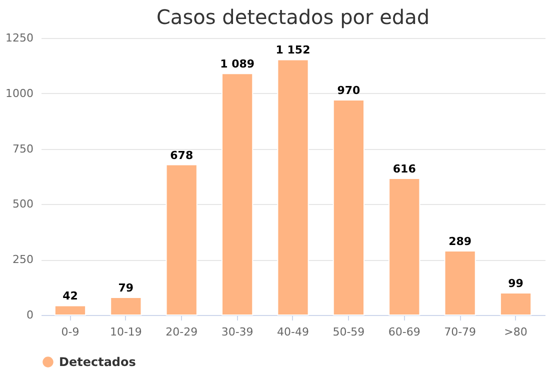 The width and height of the screenshot is (560, 380). I want to click on y-tick-label: 1250, so click(20, 38).